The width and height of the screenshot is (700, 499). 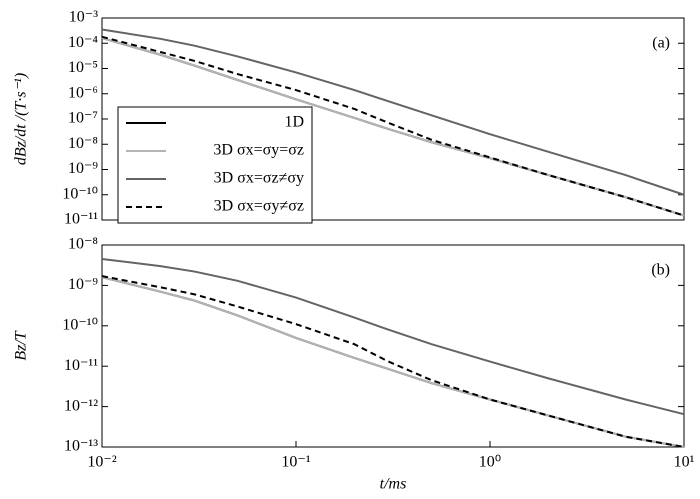 I want to click on legend-box, so click(x=215, y=165).